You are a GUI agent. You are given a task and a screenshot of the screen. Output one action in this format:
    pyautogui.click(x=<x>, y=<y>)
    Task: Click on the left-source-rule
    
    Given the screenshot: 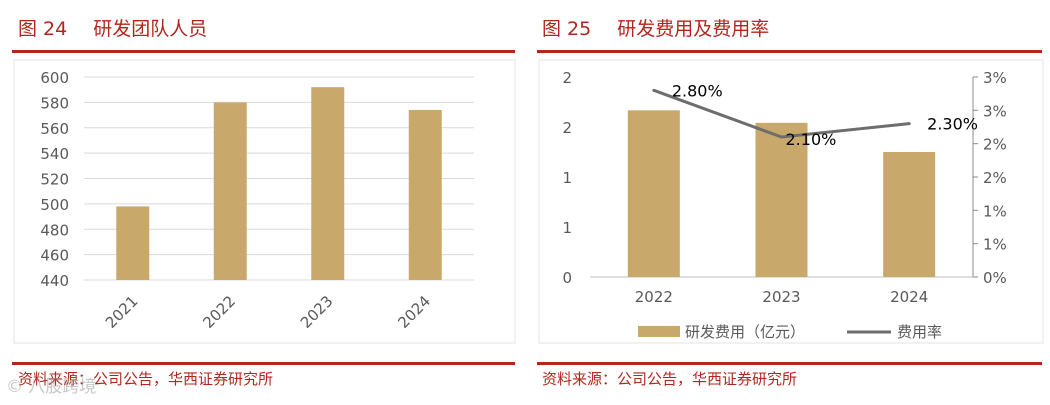 What is the action you would take?
    pyautogui.click(x=263, y=363)
    